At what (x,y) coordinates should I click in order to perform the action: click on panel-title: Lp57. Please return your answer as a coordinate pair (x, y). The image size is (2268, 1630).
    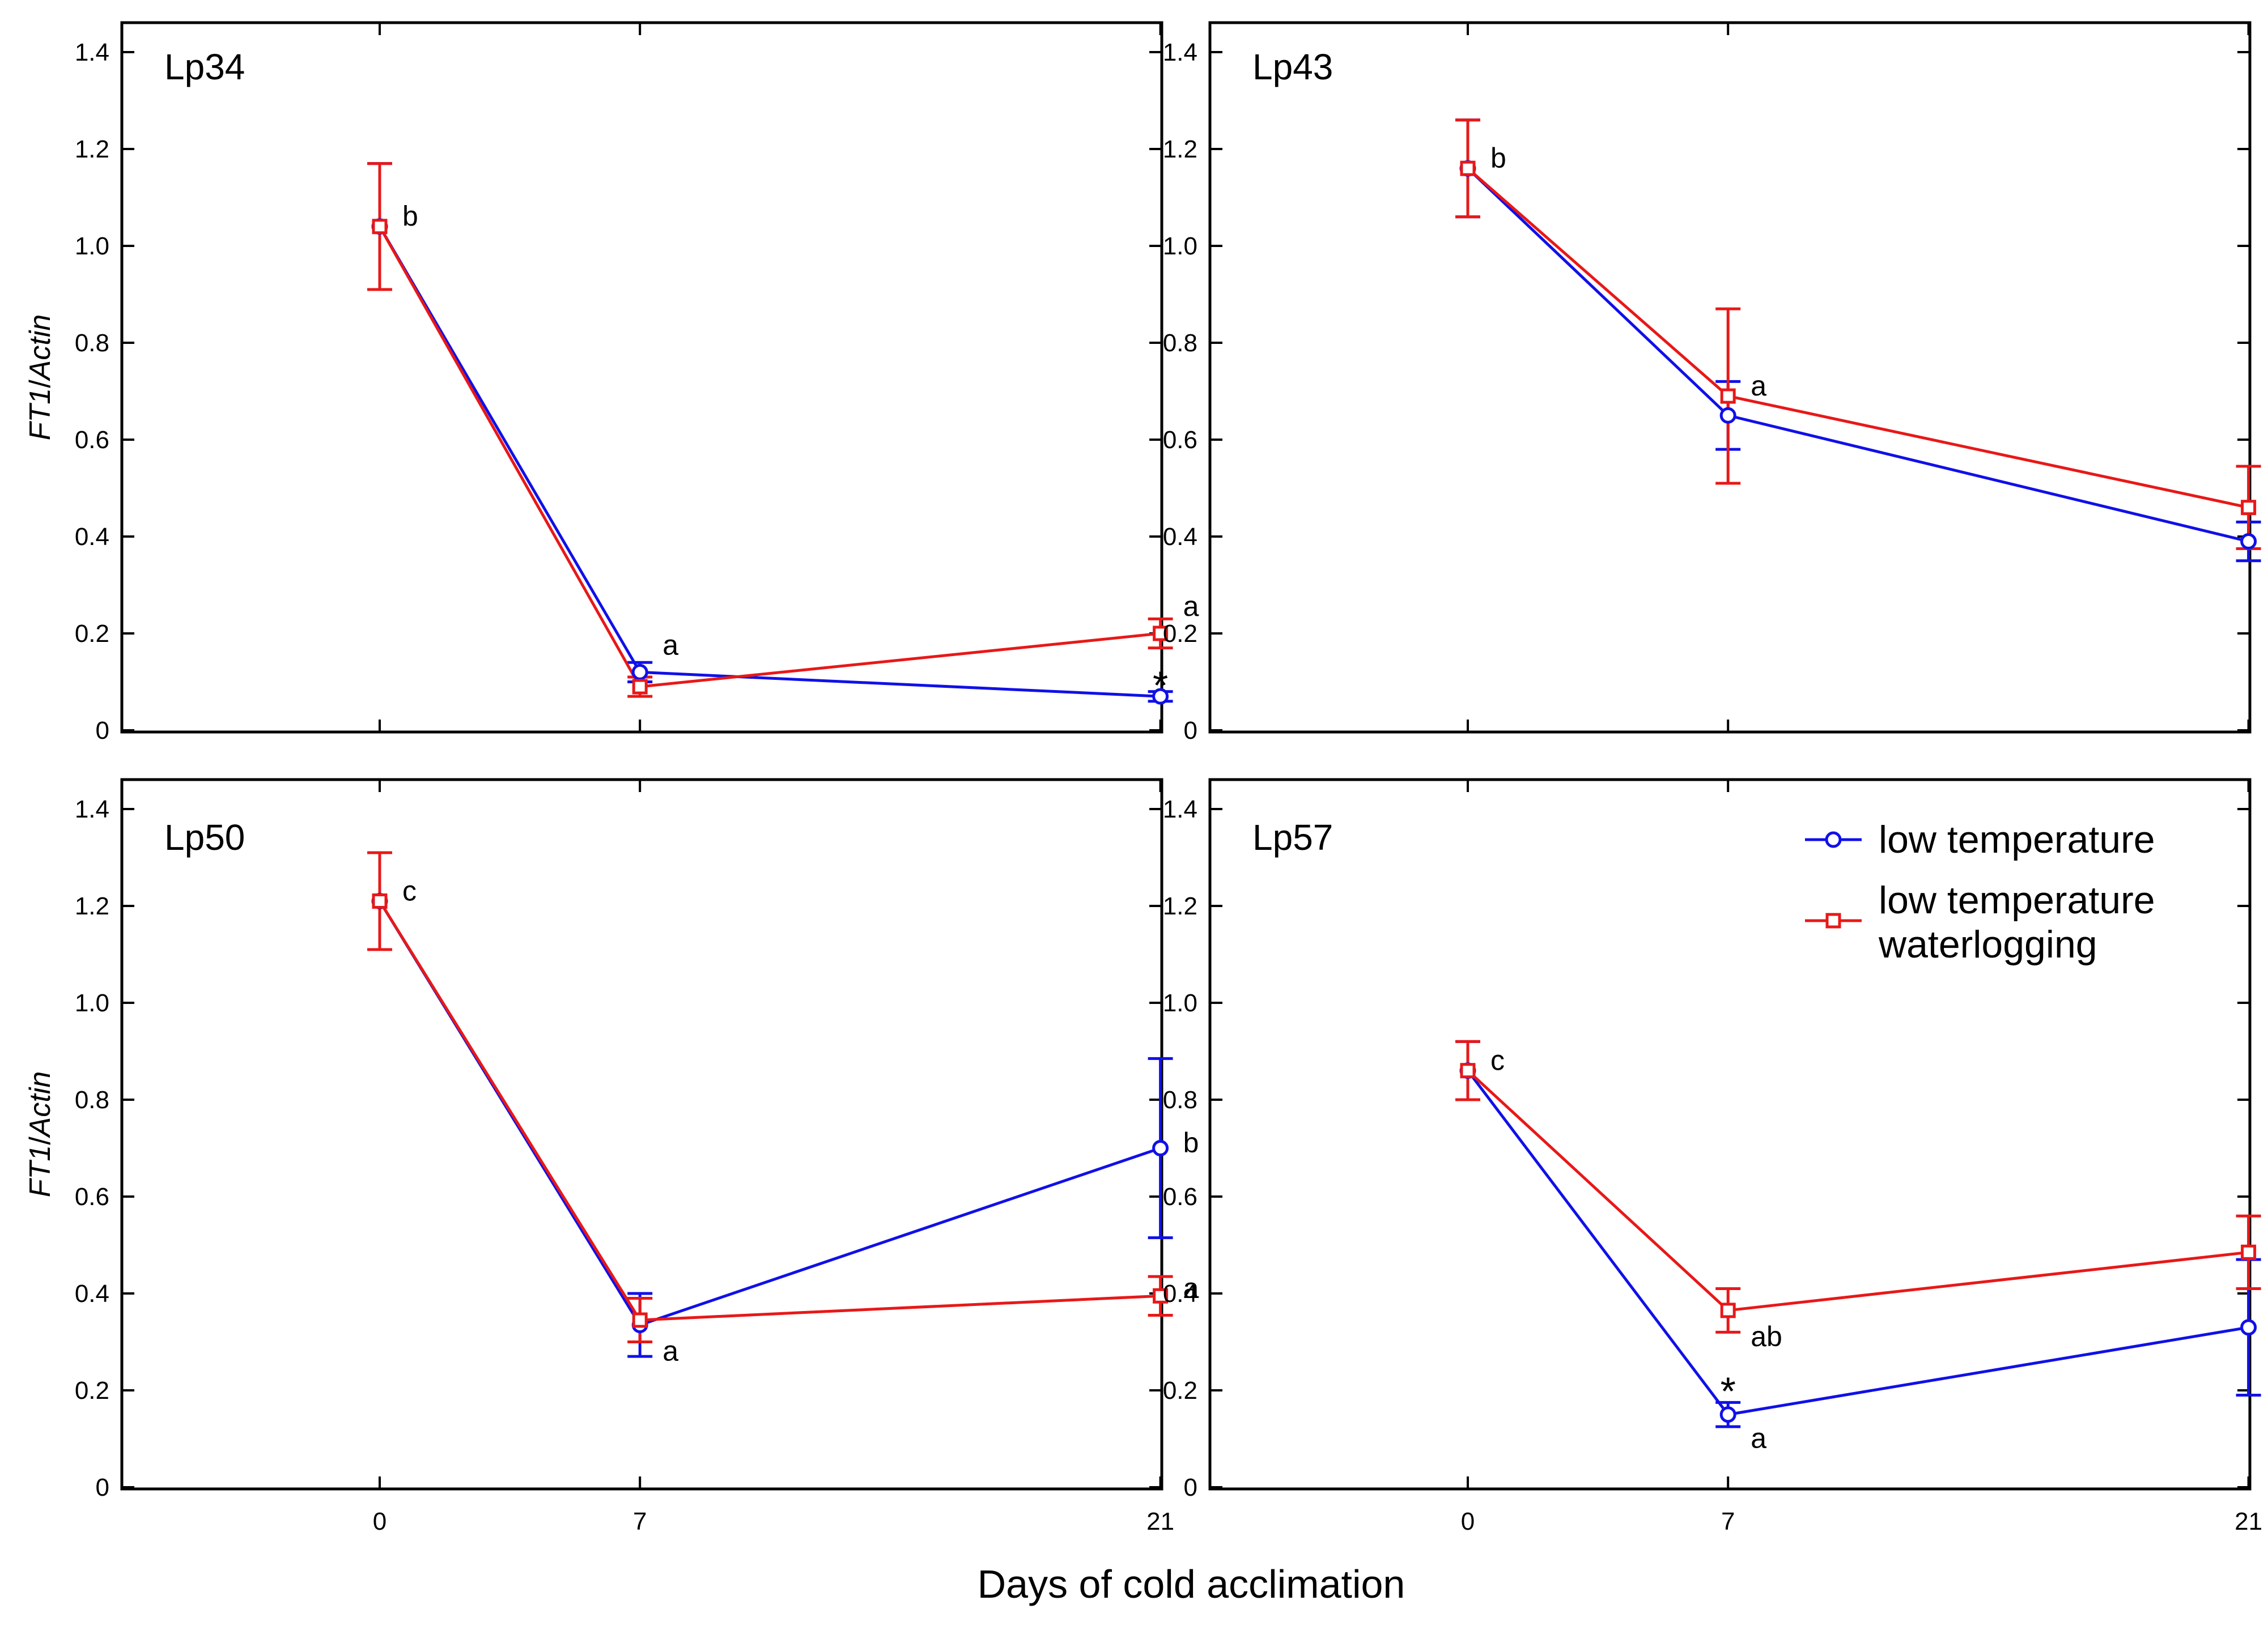
    Looking at the image, I should click on (1293, 837).